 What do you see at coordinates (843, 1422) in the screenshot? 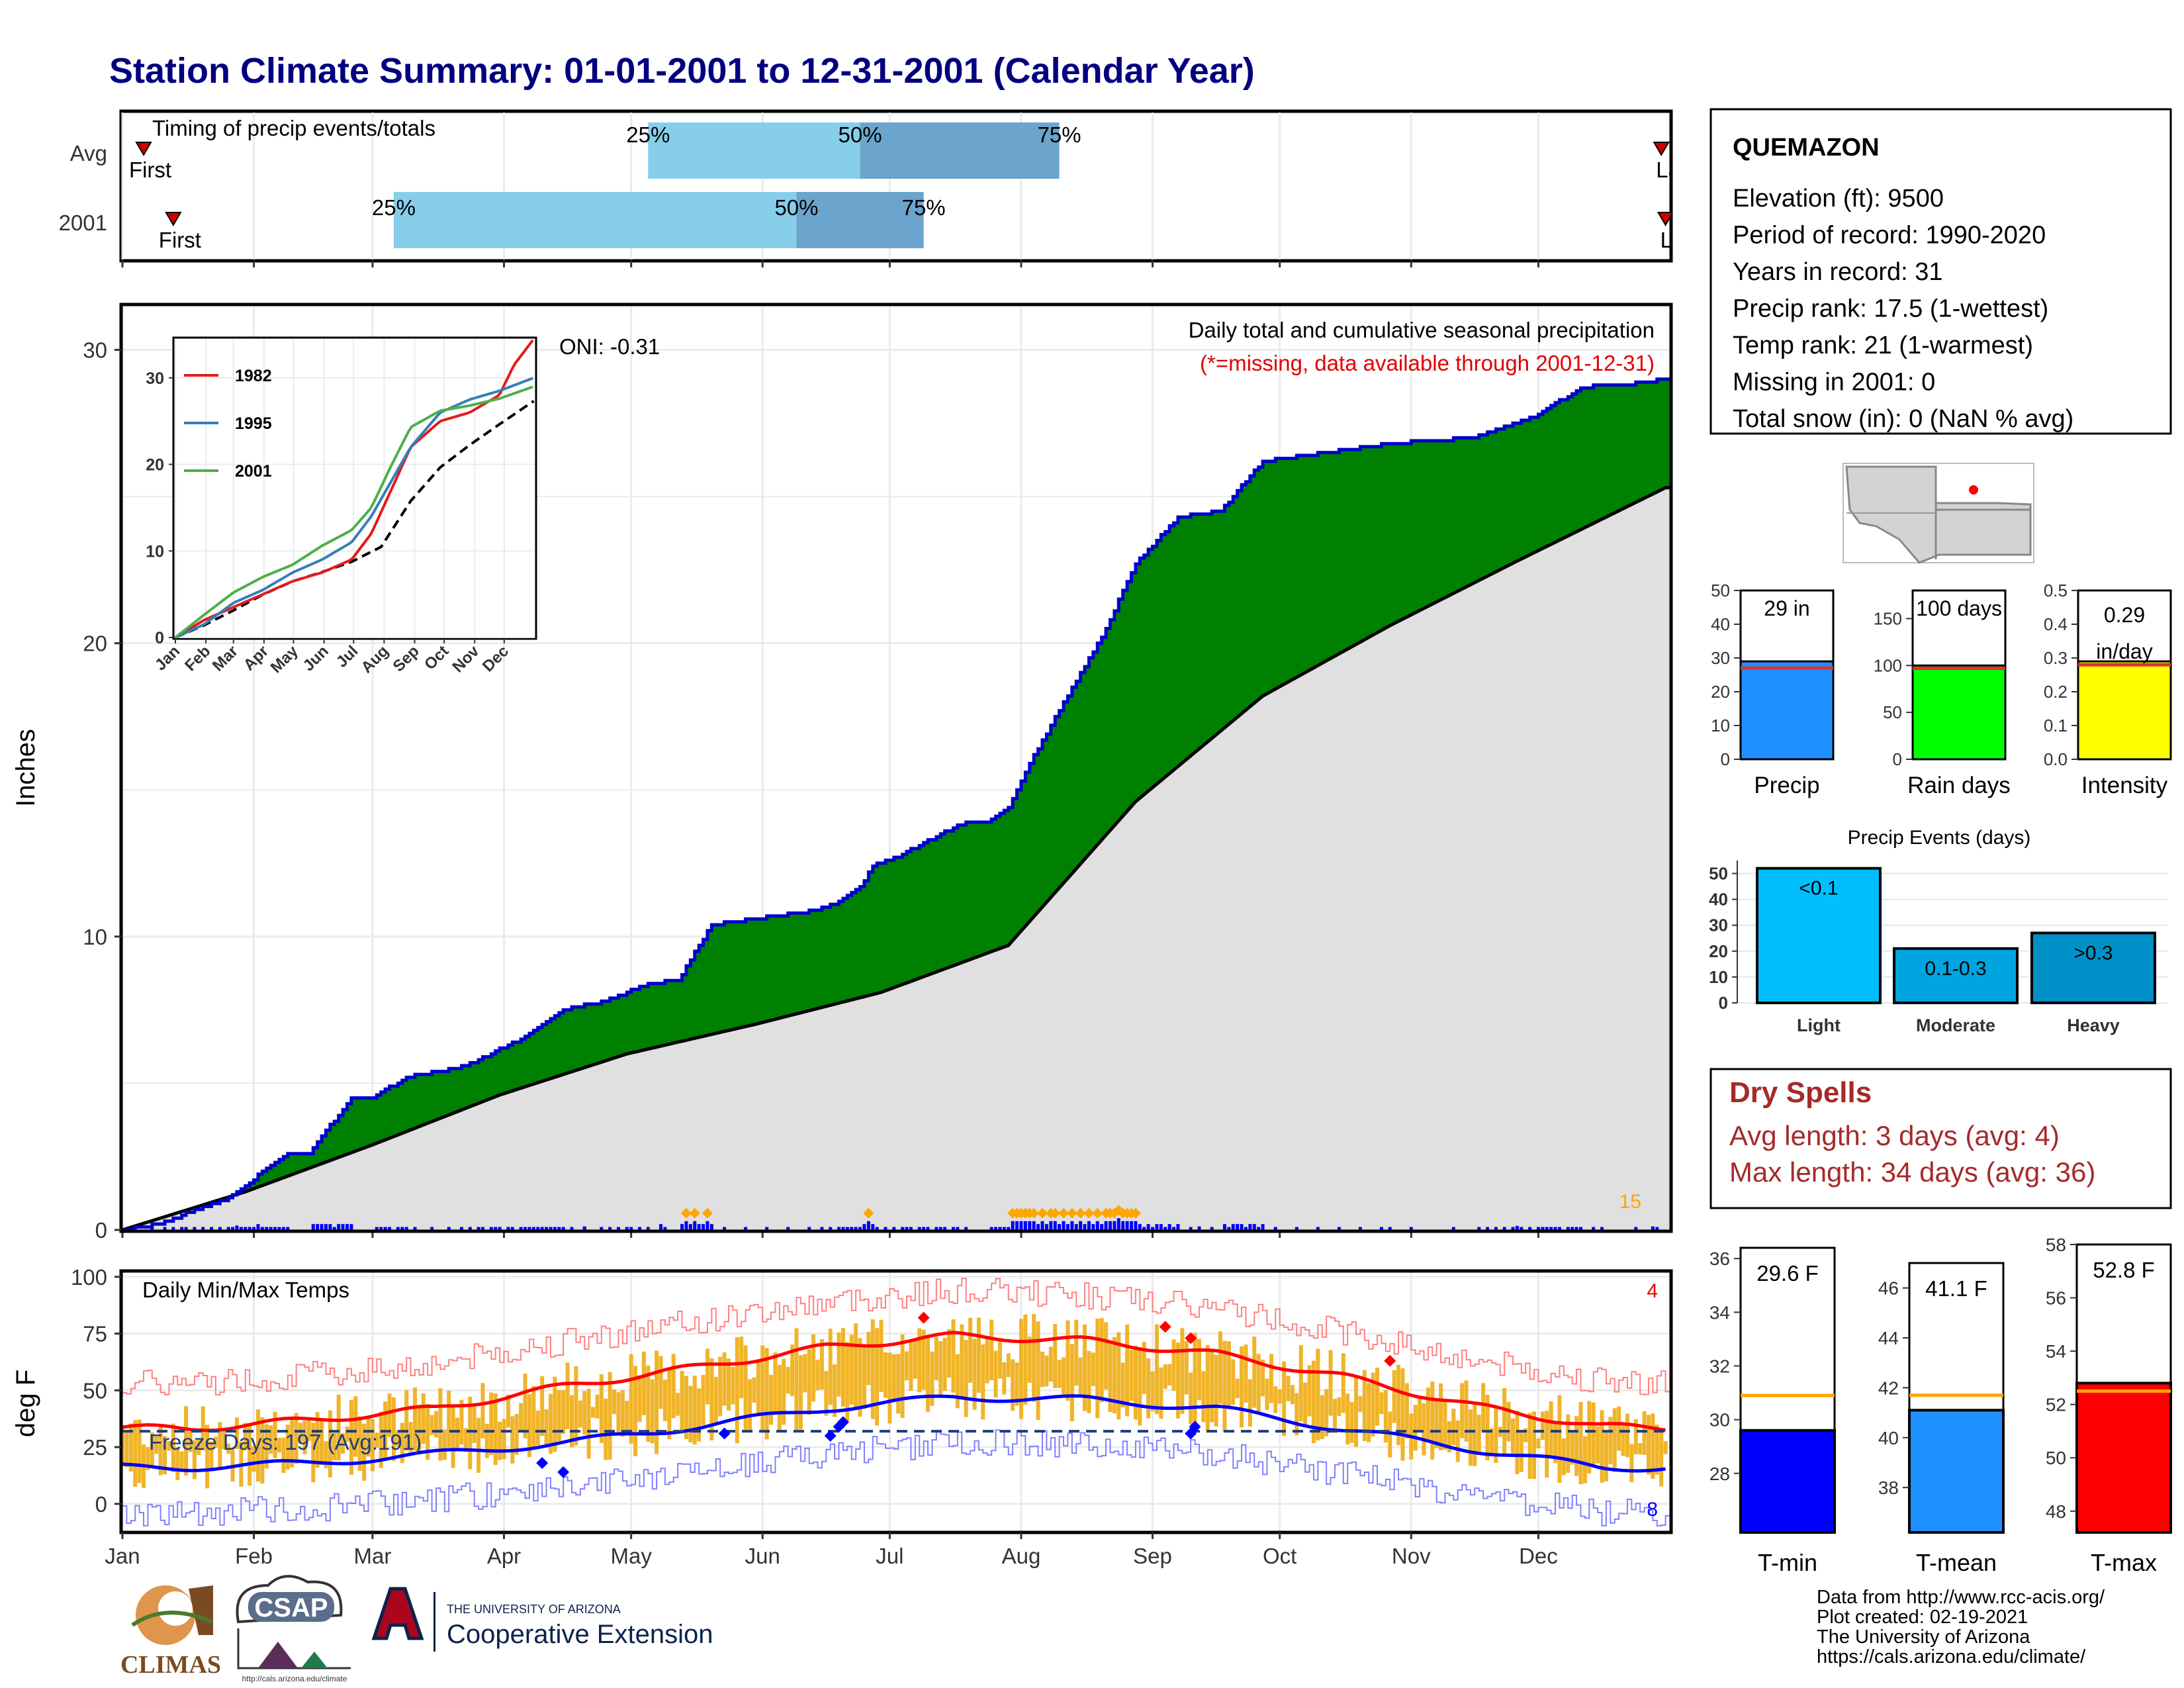
I see `record-low-marker` at bounding box center [843, 1422].